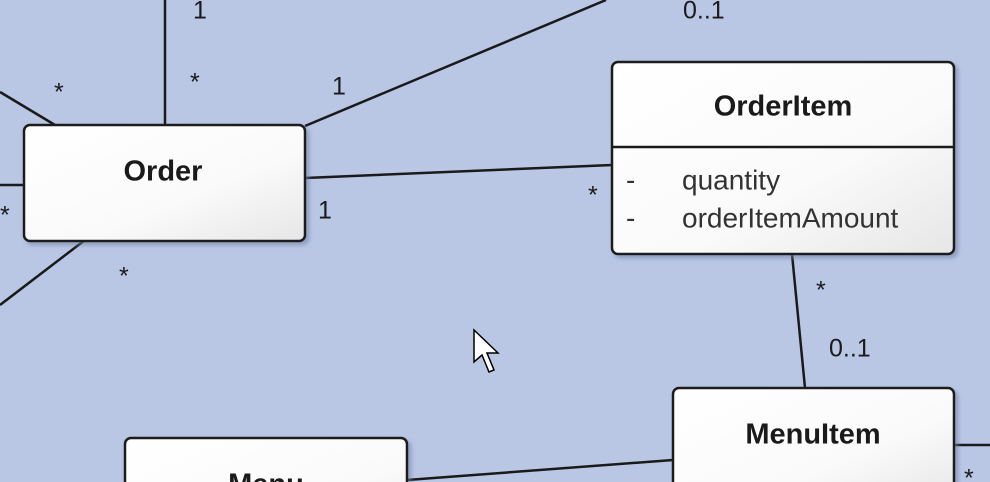 Image resolution: width=990 pixels, height=482 pixels. I want to click on attribute-name: orderItemAmount, so click(790, 217).